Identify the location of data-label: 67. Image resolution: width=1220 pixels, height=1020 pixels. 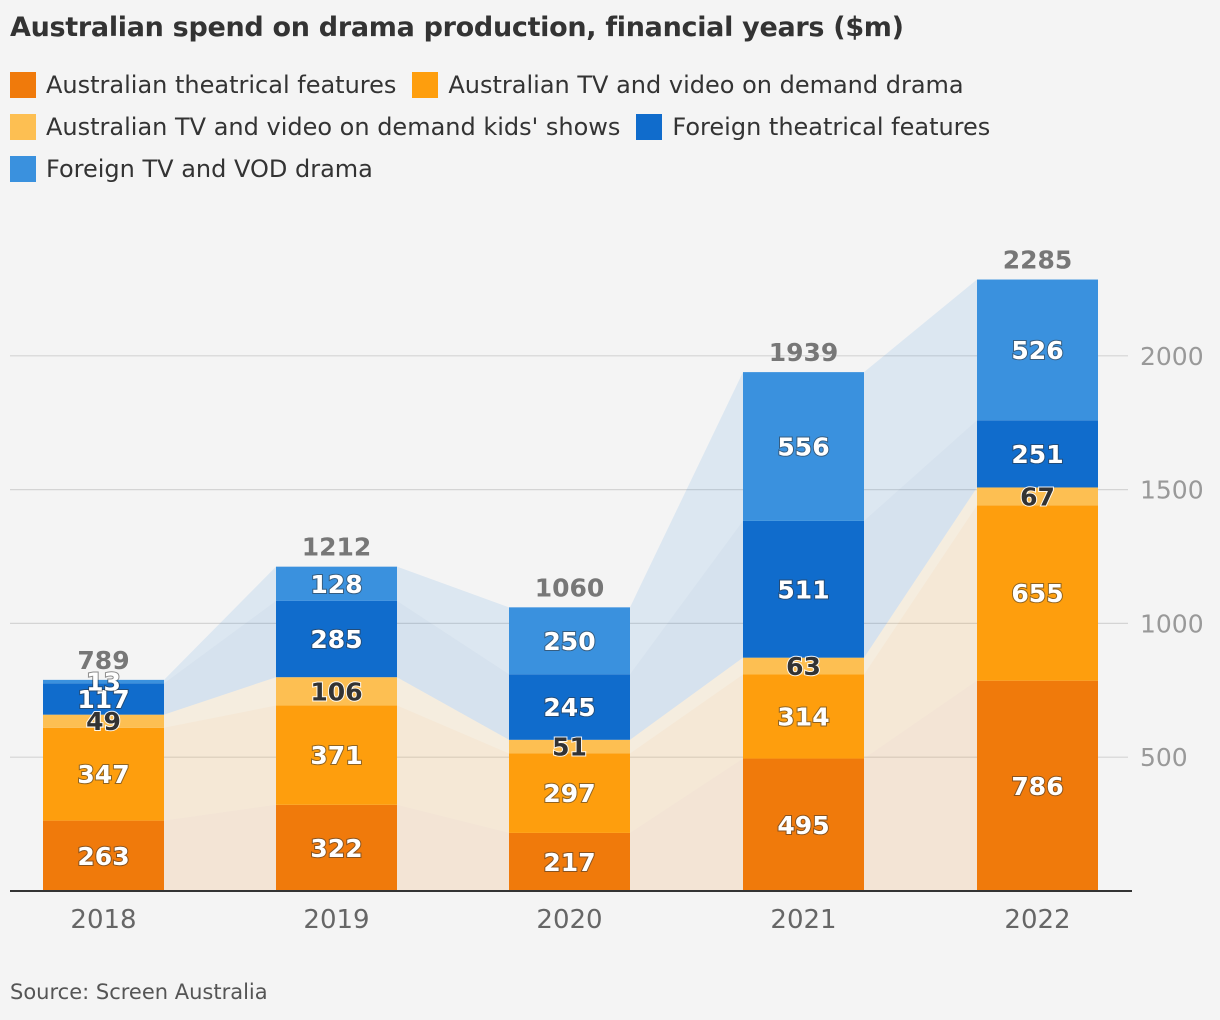
(1037, 496).